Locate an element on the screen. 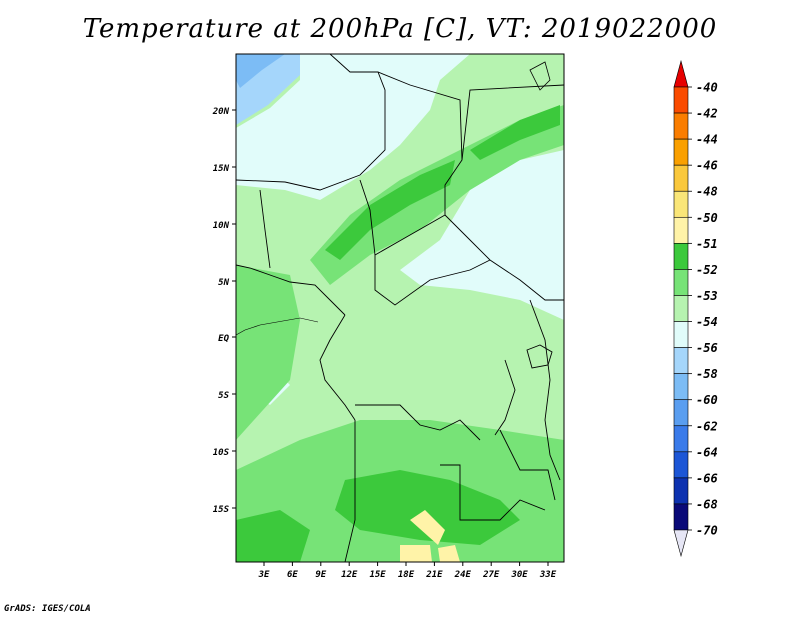 This screenshot has width=800, height=618. colorbar-label: -48 is located at coordinates (707, 192).